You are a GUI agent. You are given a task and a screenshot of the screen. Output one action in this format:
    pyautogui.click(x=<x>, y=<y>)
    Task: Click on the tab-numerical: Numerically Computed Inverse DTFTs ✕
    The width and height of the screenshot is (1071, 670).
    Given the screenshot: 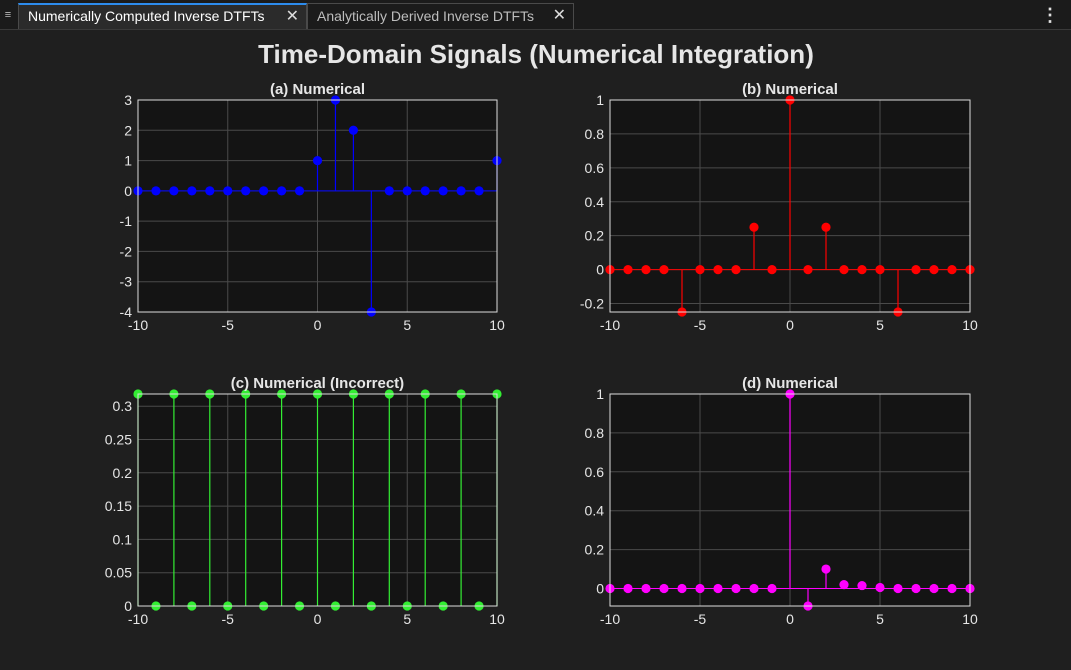 What is the action you would take?
    pyautogui.click(x=162, y=16)
    